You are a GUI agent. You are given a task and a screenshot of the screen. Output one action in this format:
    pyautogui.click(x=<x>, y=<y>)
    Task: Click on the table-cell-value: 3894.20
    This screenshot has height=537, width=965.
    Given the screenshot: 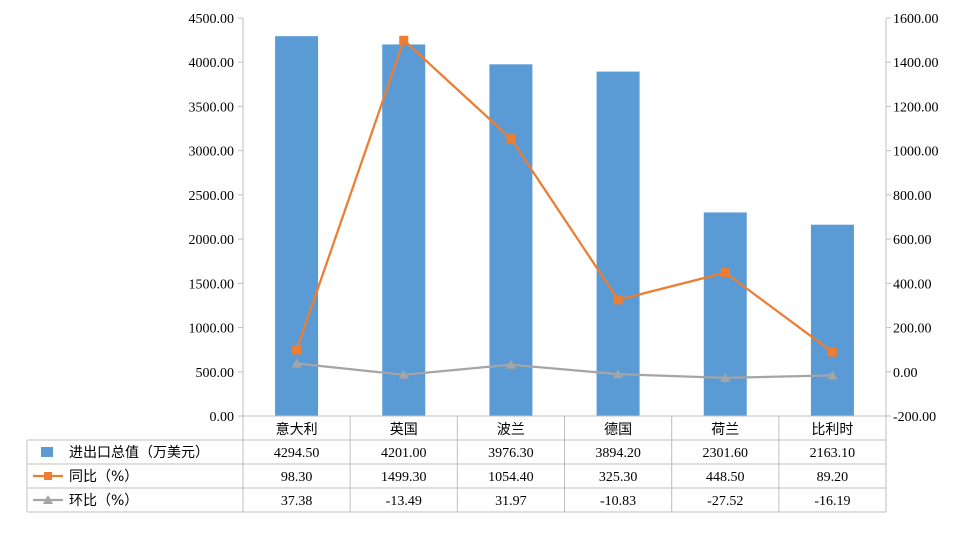 What is the action you would take?
    pyautogui.click(x=618, y=453)
    